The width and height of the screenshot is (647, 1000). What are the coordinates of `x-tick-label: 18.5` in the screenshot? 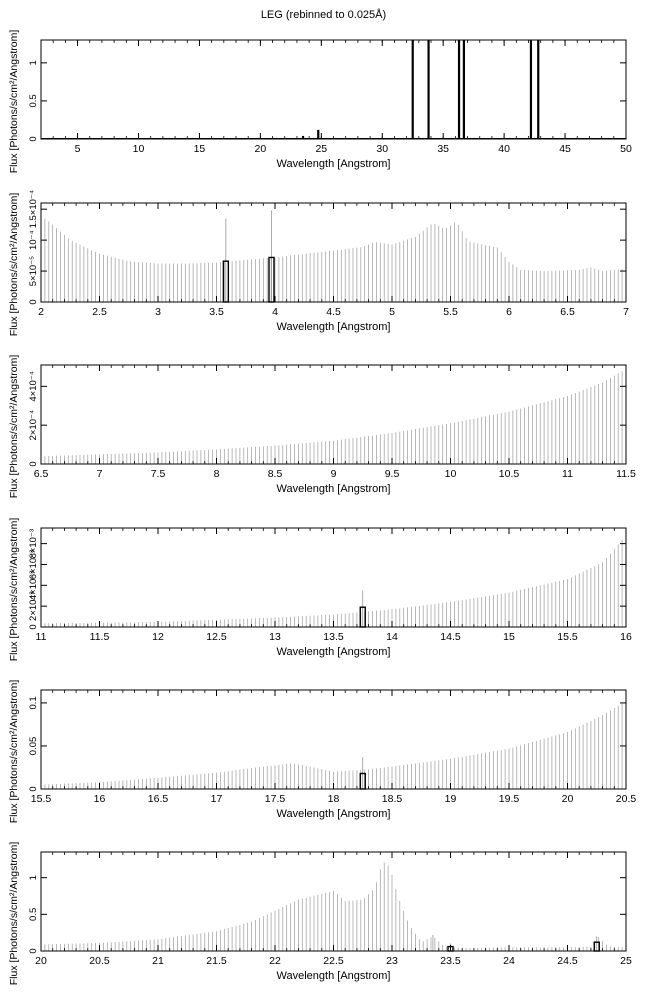 It's located at (392, 799).